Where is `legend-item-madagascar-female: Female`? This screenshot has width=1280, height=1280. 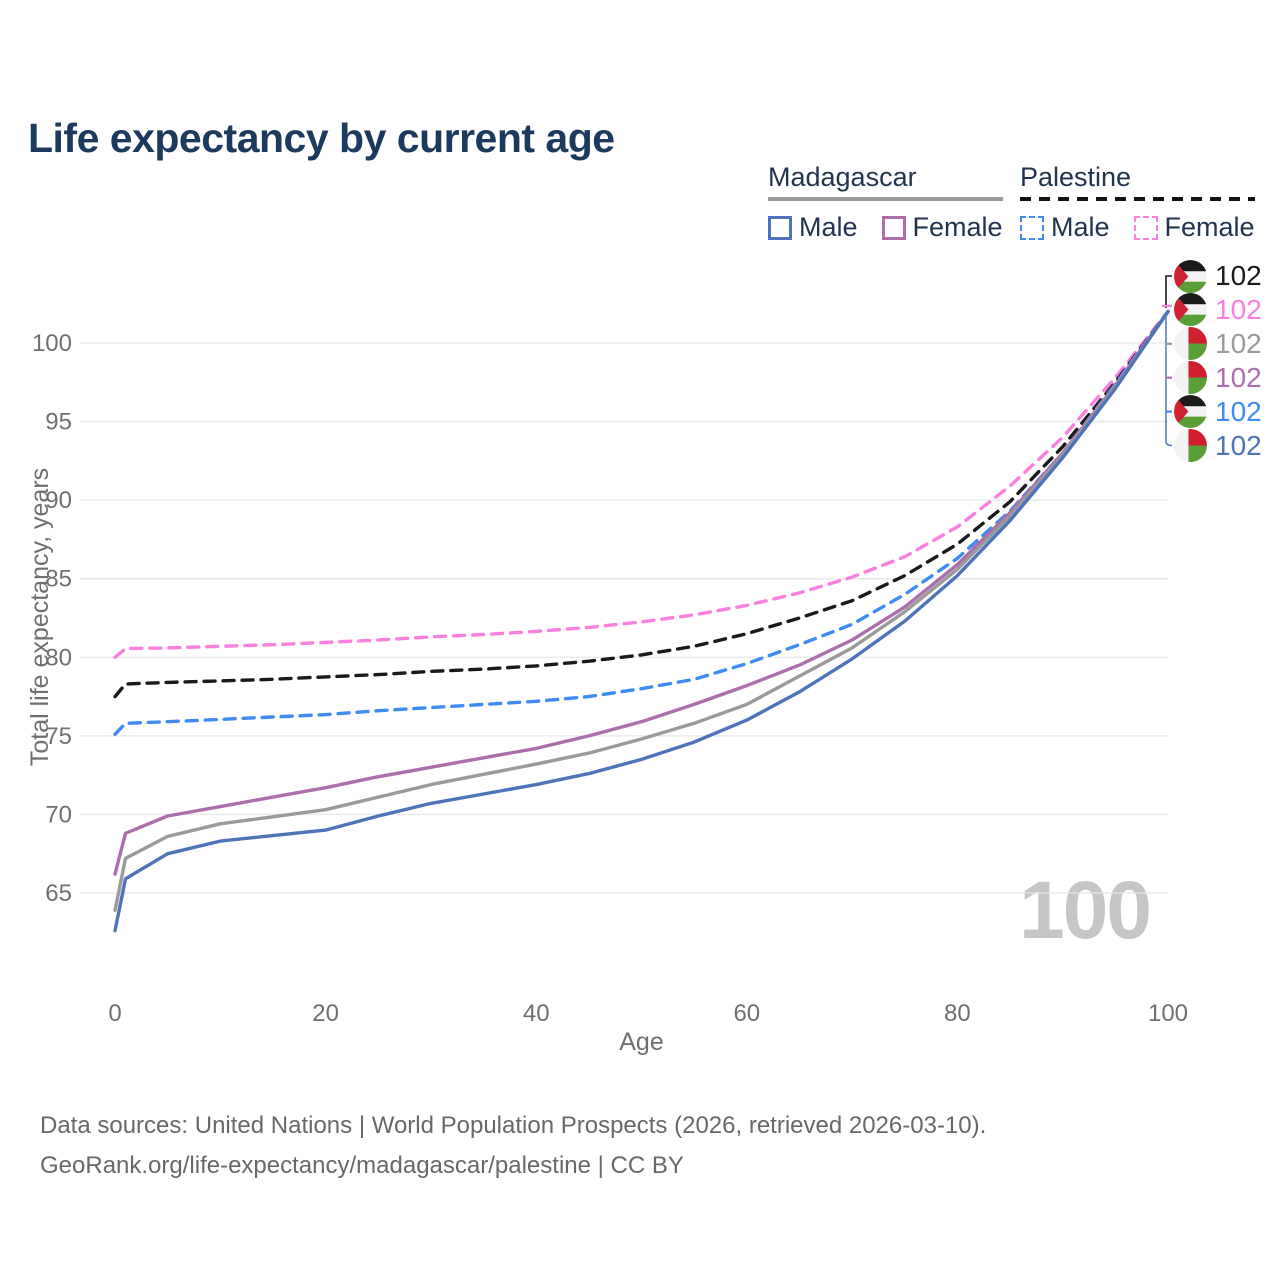 legend-item-madagascar-female: Female is located at coordinates (942, 227).